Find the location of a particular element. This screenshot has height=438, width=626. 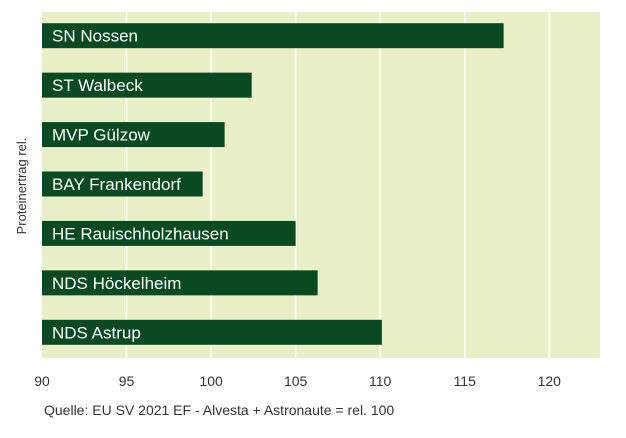

y-axis-label: Proteinertrag rel. is located at coordinates (21, 186).